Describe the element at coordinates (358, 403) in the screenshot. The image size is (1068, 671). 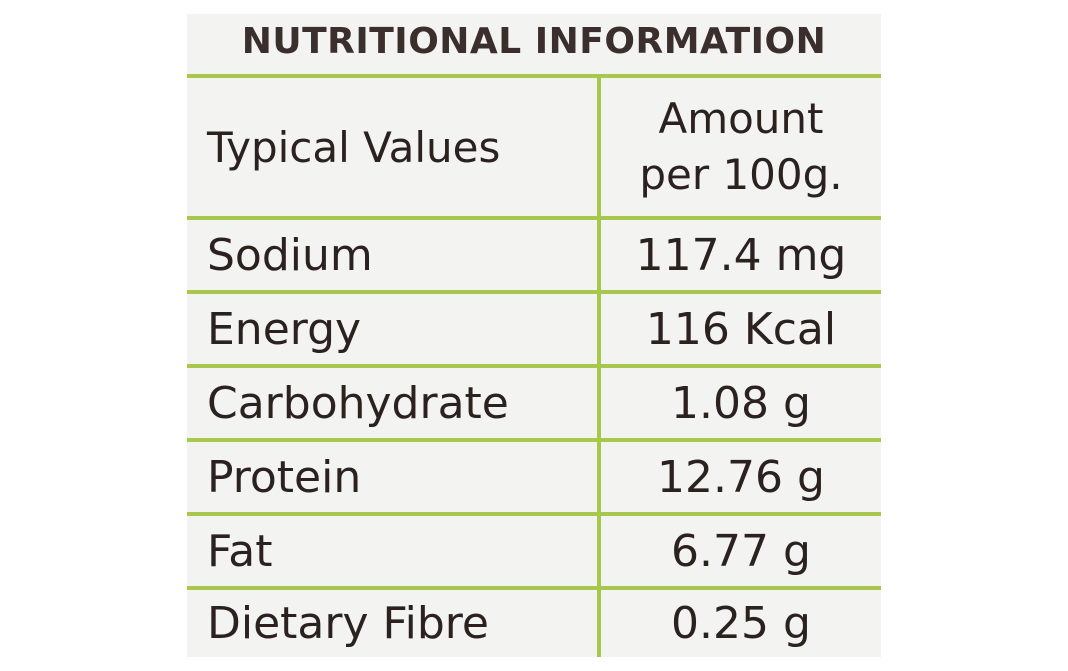
I see `nutrient-name: Carbohydrate` at that location.